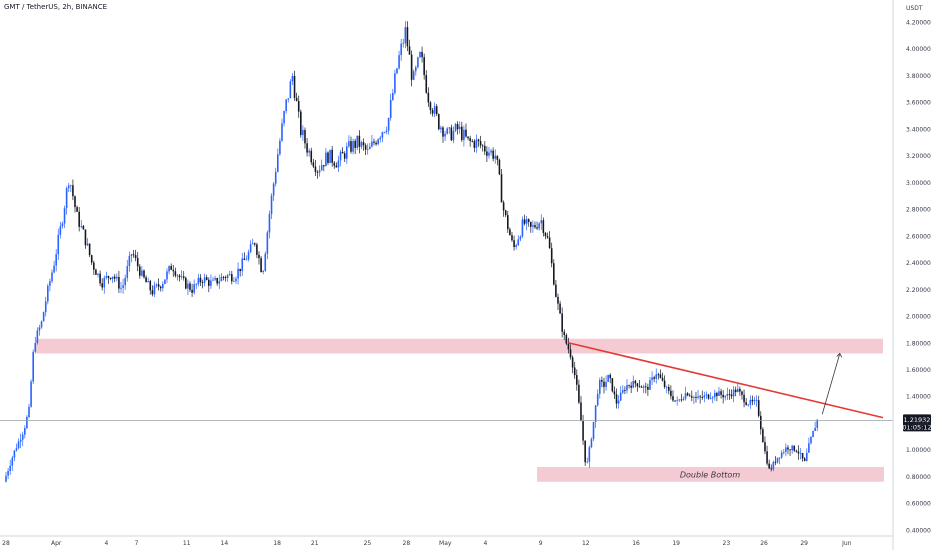 The height and width of the screenshot is (555, 932). What do you see at coordinates (918, 397) in the screenshot?
I see `y-tick-label: 1.40000` at bounding box center [918, 397].